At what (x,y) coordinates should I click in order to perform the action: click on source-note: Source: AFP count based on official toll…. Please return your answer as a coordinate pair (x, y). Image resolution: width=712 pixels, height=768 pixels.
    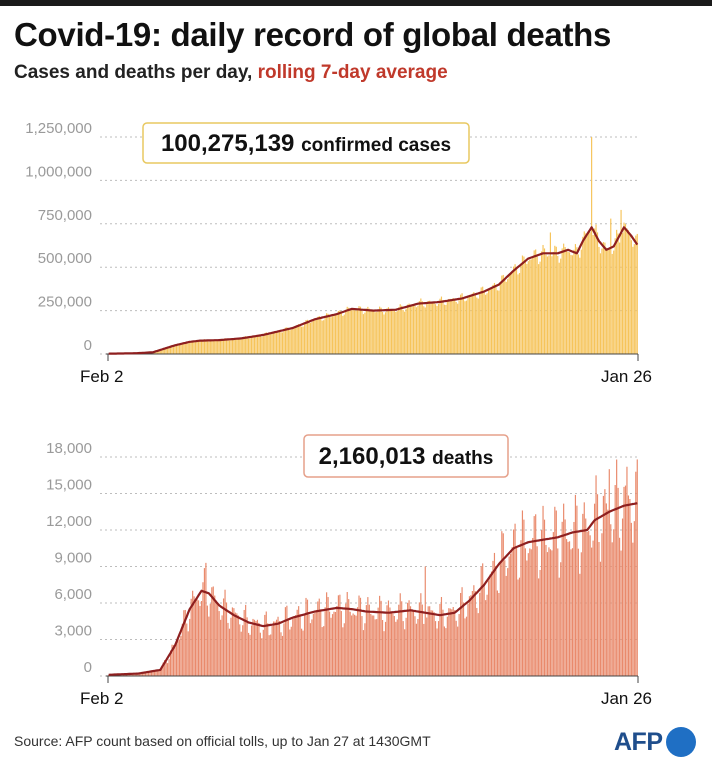
    Looking at the image, I should click on (222, 741).